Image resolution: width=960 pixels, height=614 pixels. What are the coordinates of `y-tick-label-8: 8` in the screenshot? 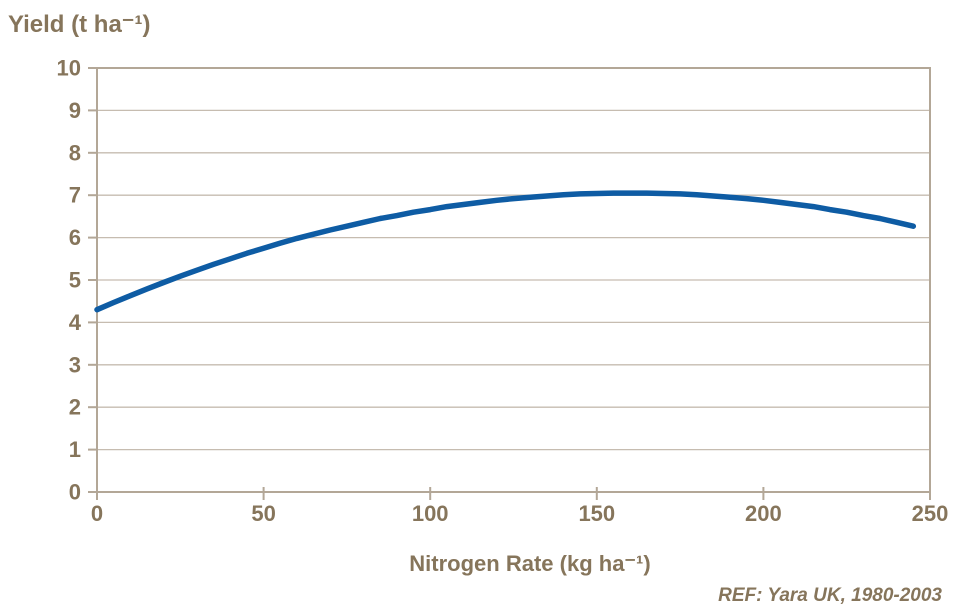 It's located at (75, 152).